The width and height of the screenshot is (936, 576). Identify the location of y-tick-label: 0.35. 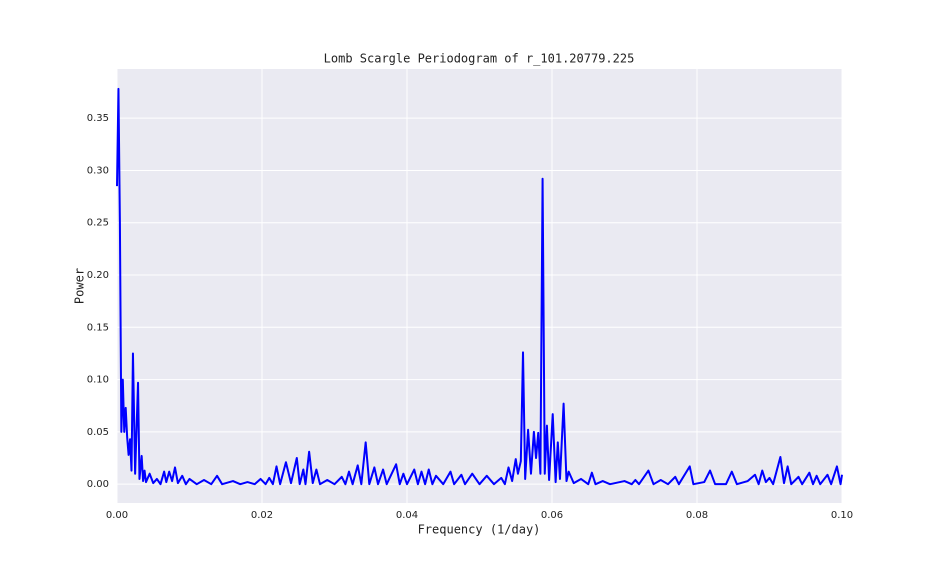
(98, 118).